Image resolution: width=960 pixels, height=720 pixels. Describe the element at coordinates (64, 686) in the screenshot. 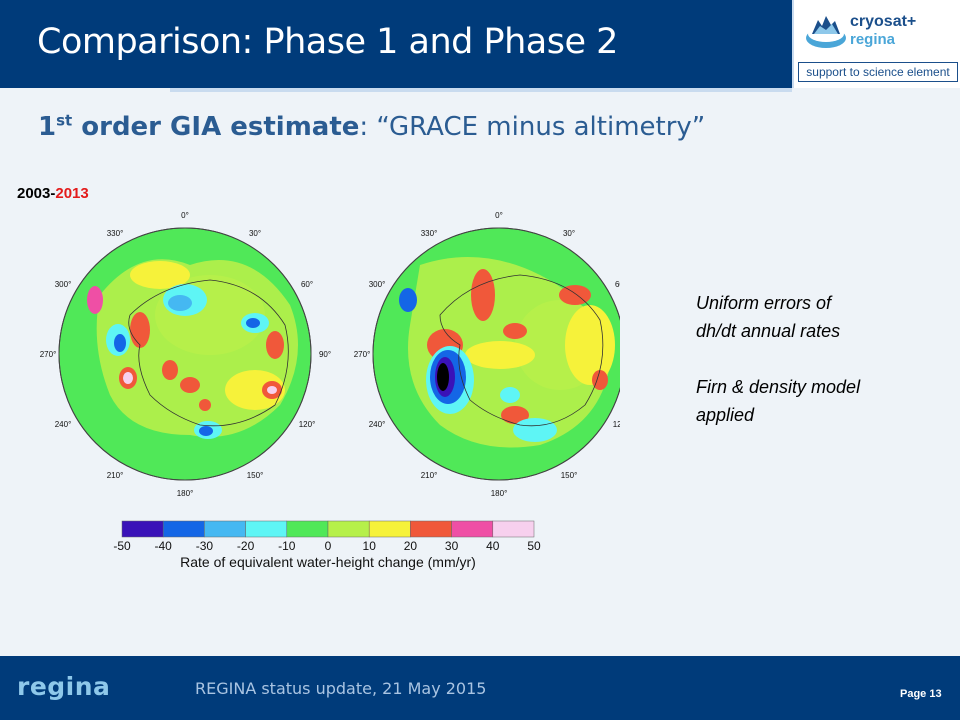

I see `footer-regina-logo: regina` at that location.